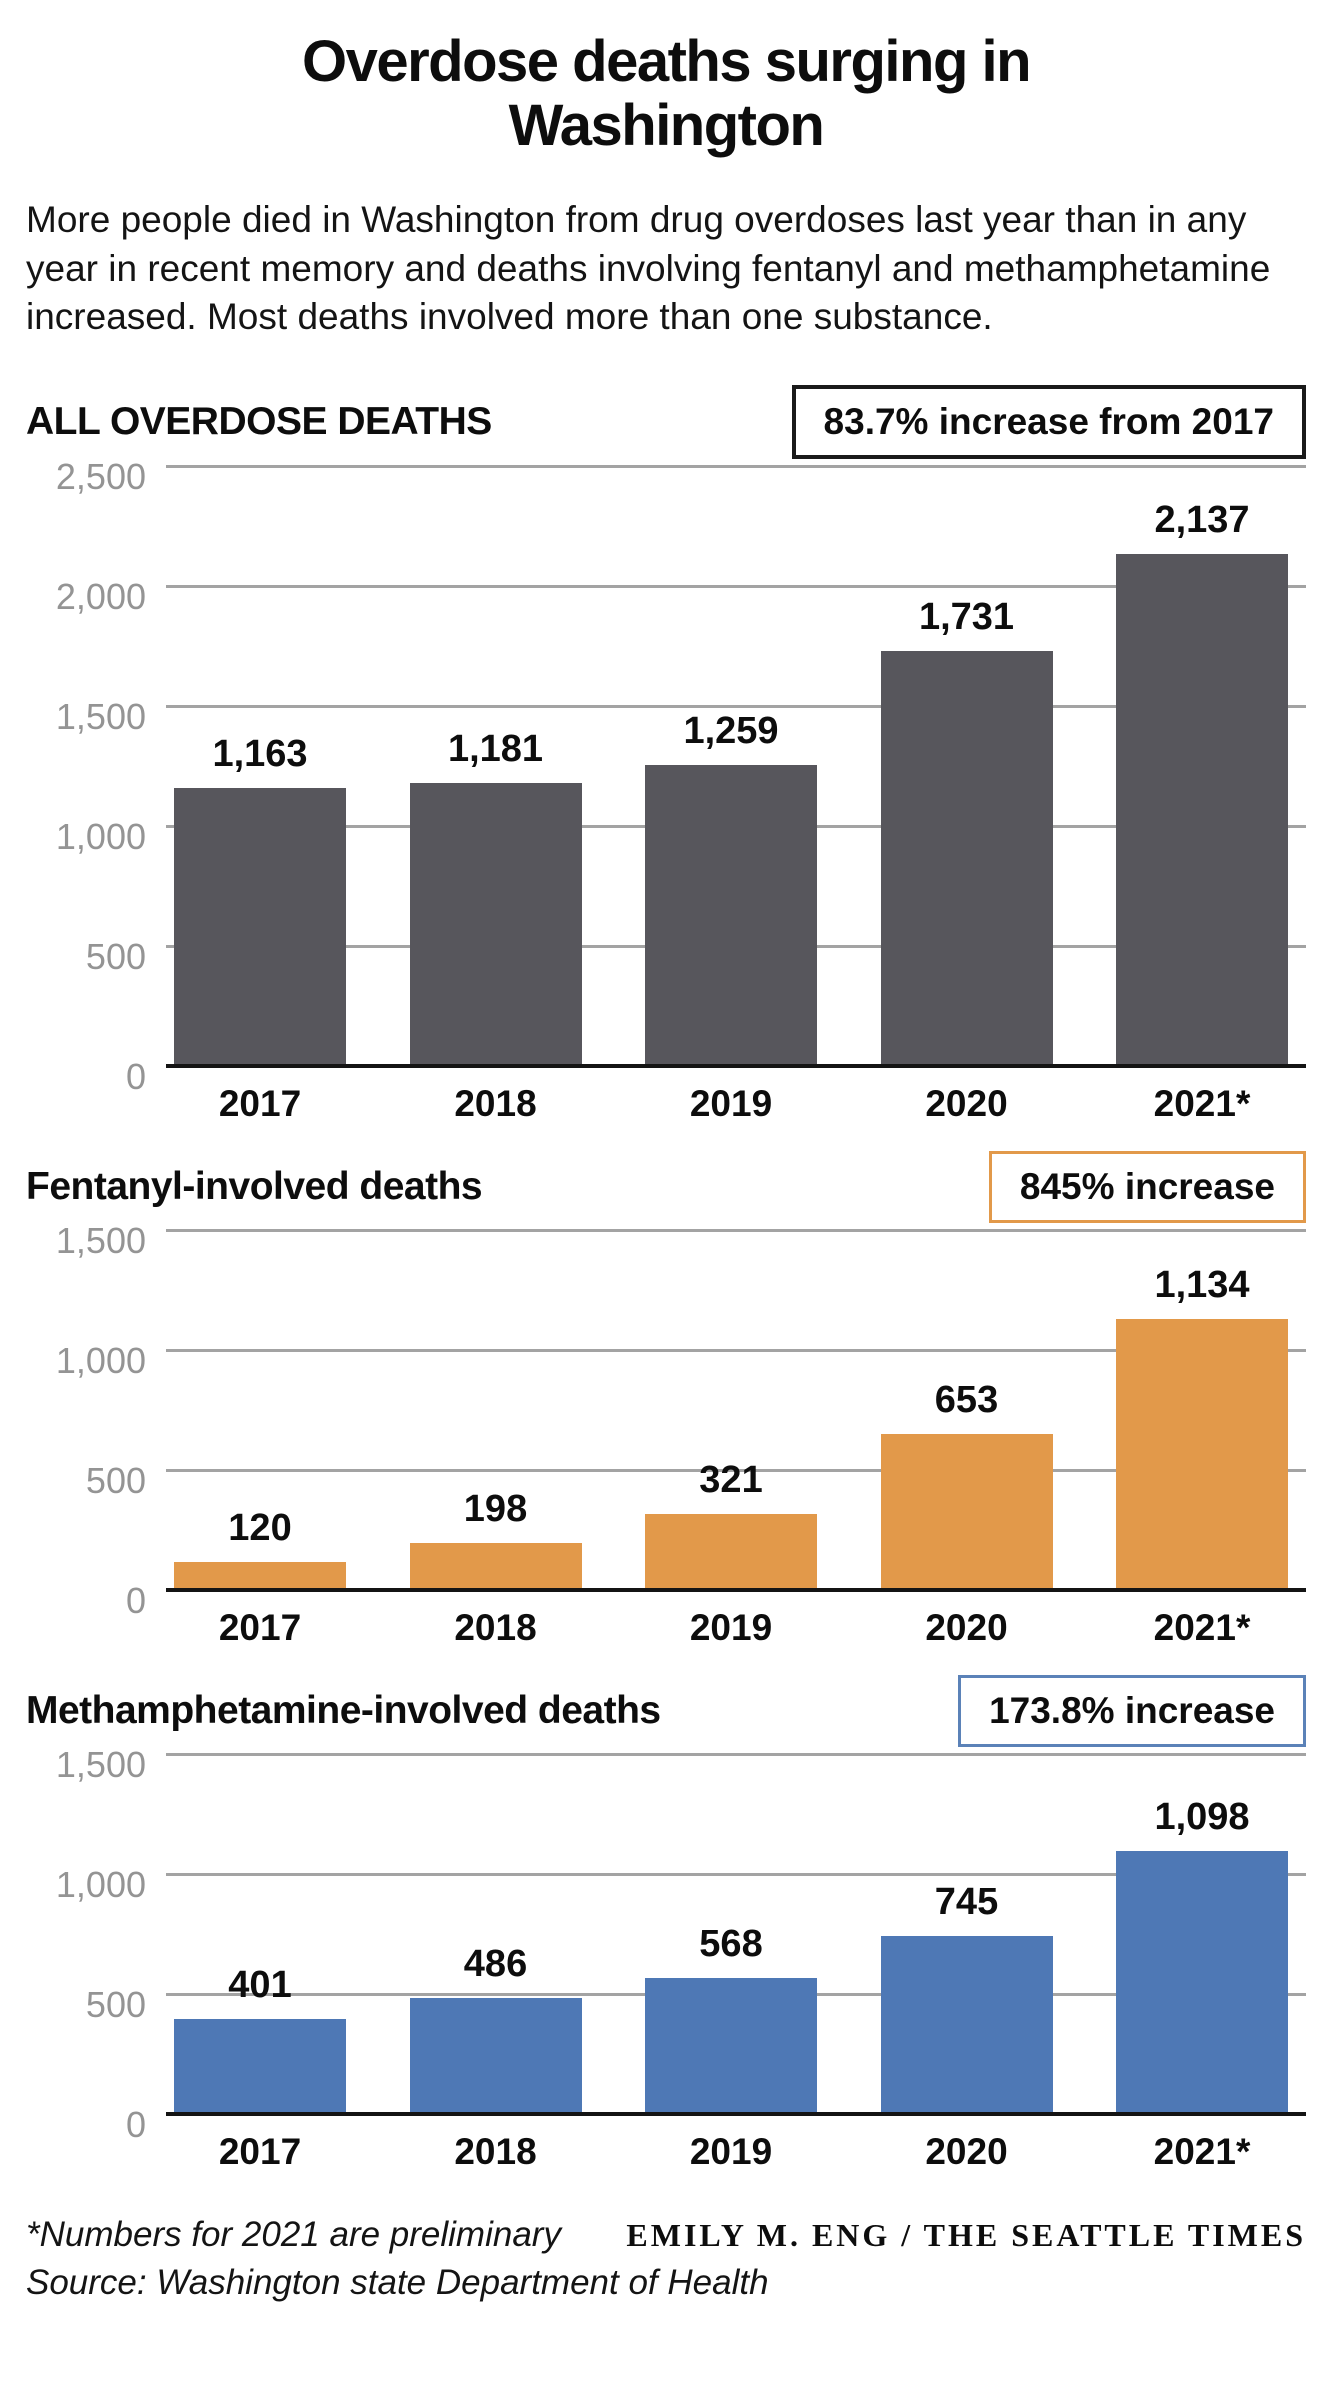  I want to click on increase-badge: 173.8% increase, so click(1132, 1710).